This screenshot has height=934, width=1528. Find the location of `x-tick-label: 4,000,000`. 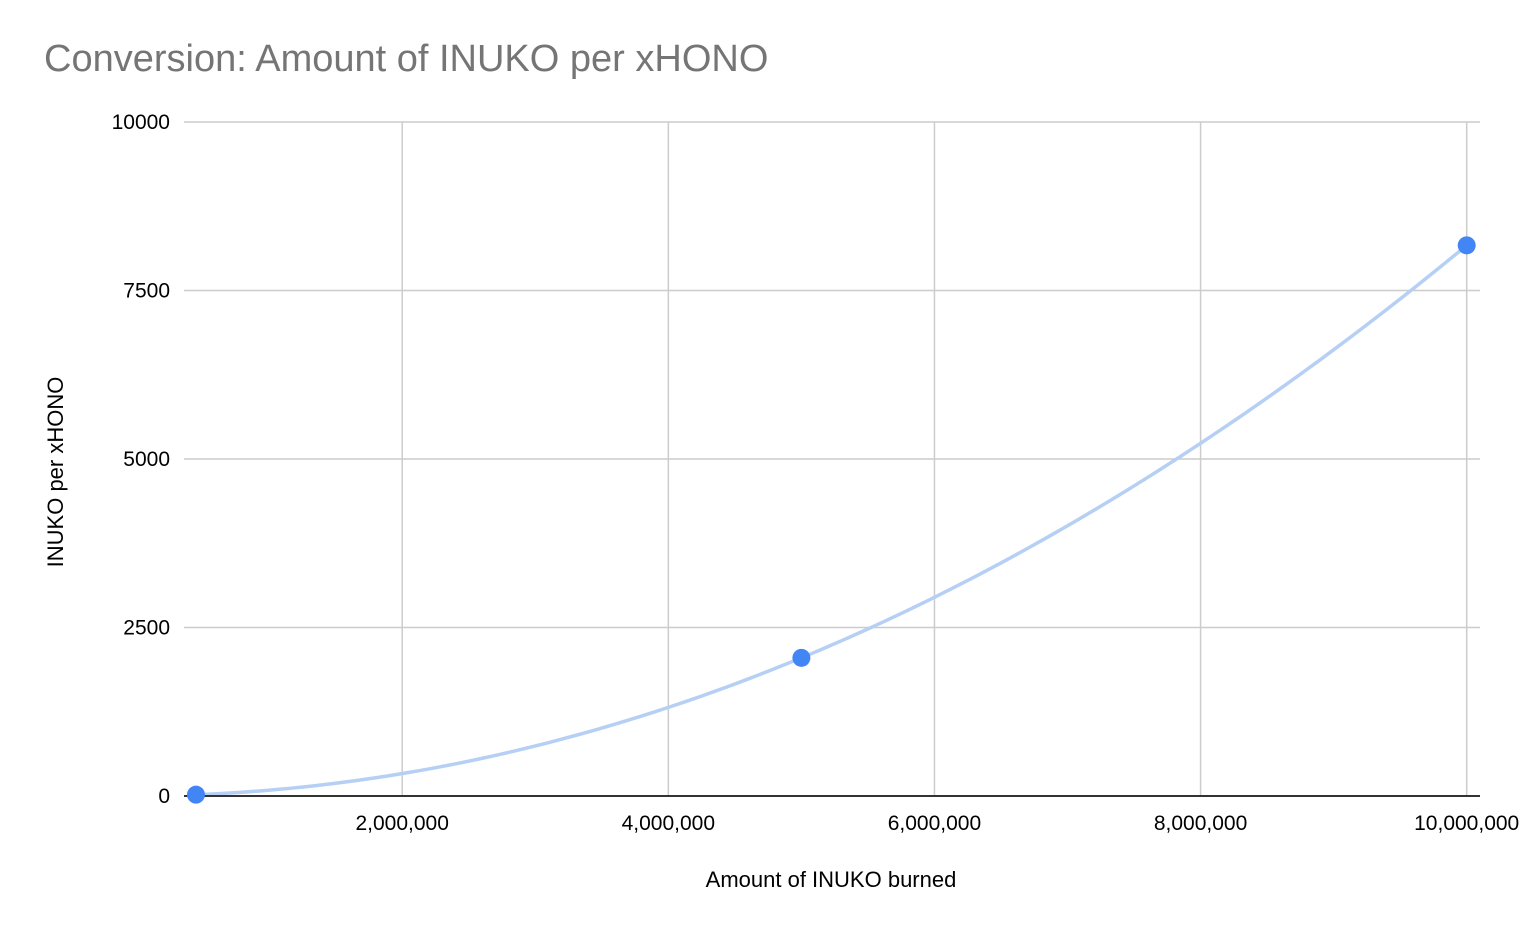

x-tick-label: 4,000,000 is located at coordinates (668, 823).